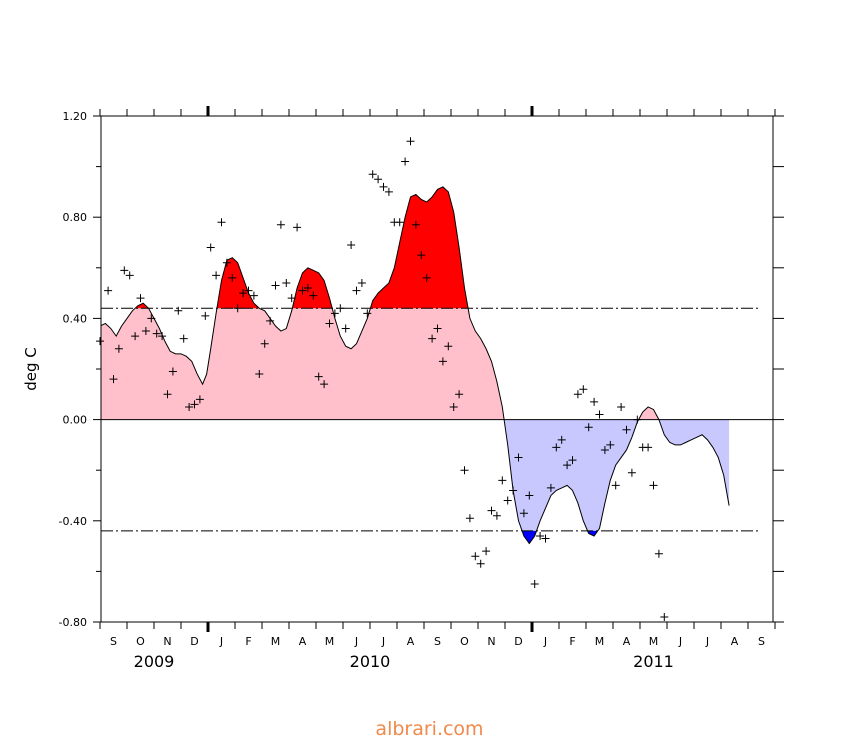 The height and width of the screenshot is (740, 859). What do you see at coordinates (75, 318) in the screenshot?
I see `y-tick-label: 0.40` at bounding box center [75, 318].